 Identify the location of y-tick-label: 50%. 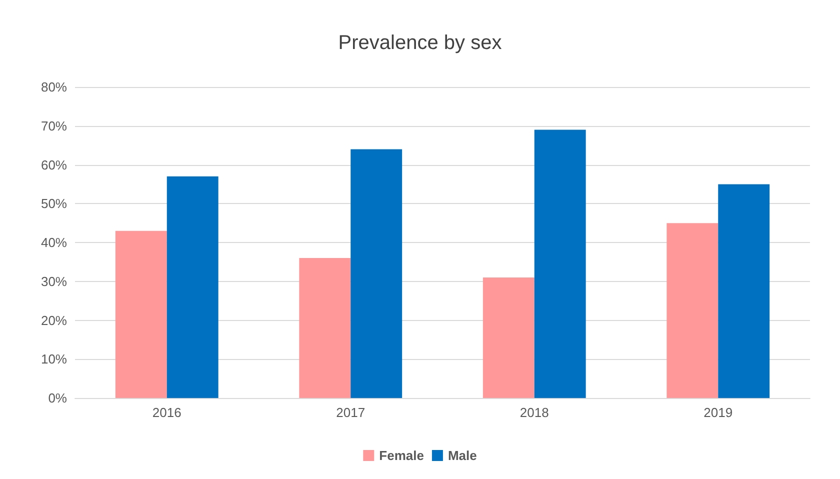
(54, 204).